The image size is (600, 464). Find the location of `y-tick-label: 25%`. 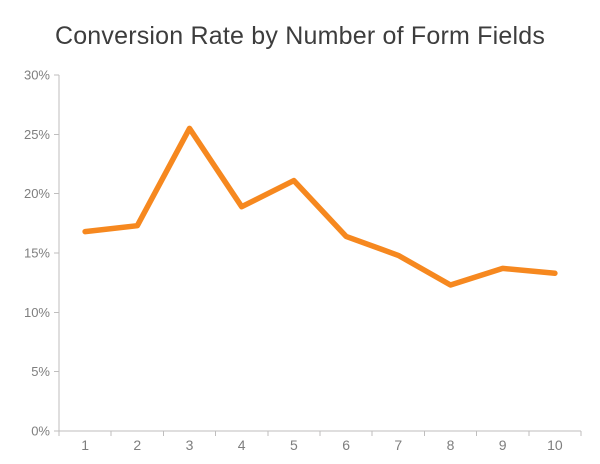

y-tick-label: 25% is located at coordinates (37, 134).